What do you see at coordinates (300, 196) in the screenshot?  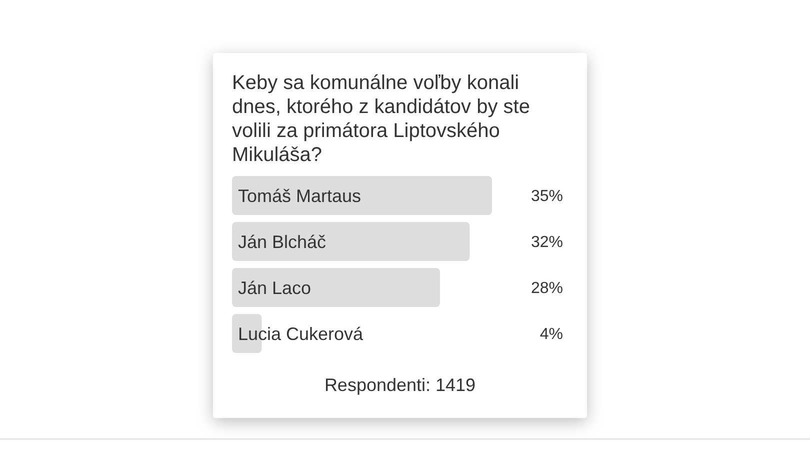 I see `y-tick-label: Tomáš Martaus` at bounding box center [300, 196].